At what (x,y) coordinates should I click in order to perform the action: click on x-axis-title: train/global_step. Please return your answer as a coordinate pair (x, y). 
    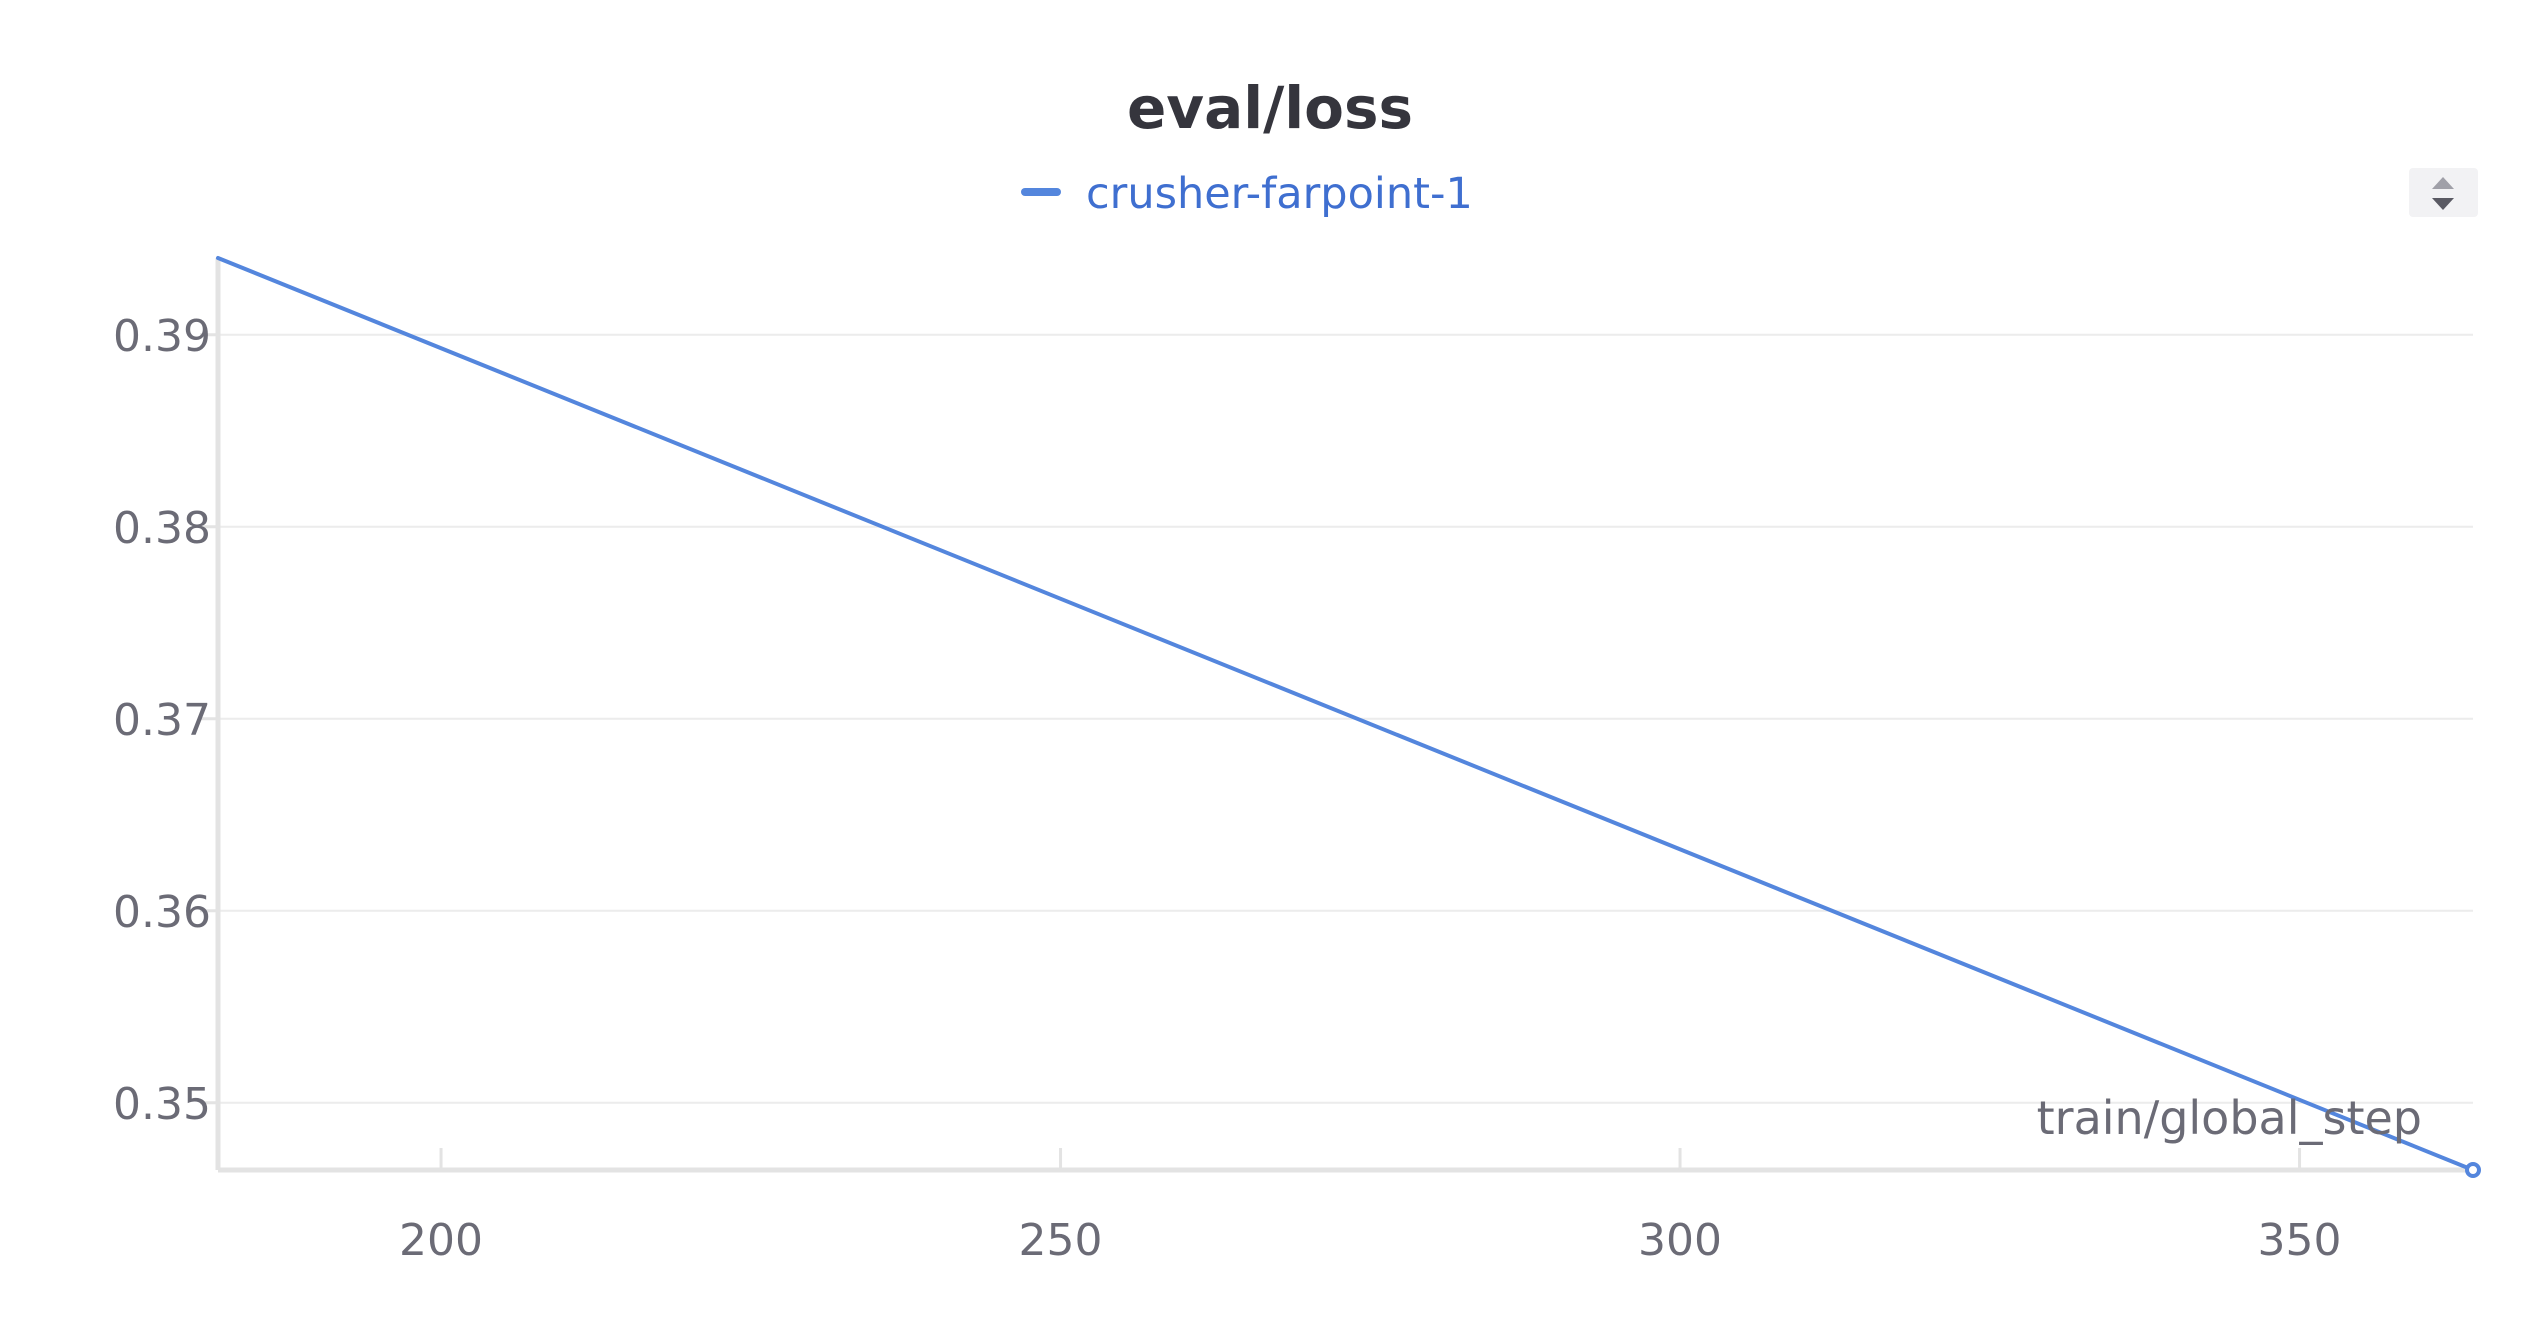
    Looking at the image, I should click on (2229, 1118).